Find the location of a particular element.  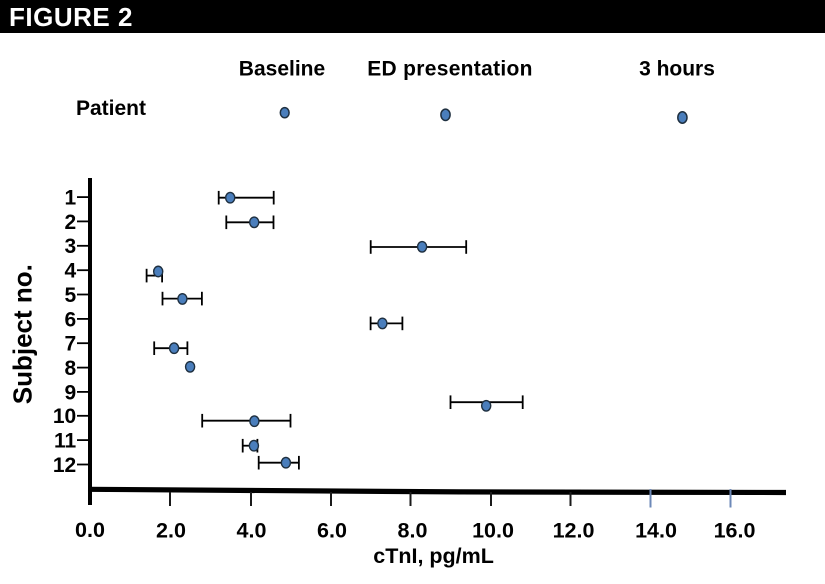

svg-text: 4.0 is located at coordinates (252, 530).